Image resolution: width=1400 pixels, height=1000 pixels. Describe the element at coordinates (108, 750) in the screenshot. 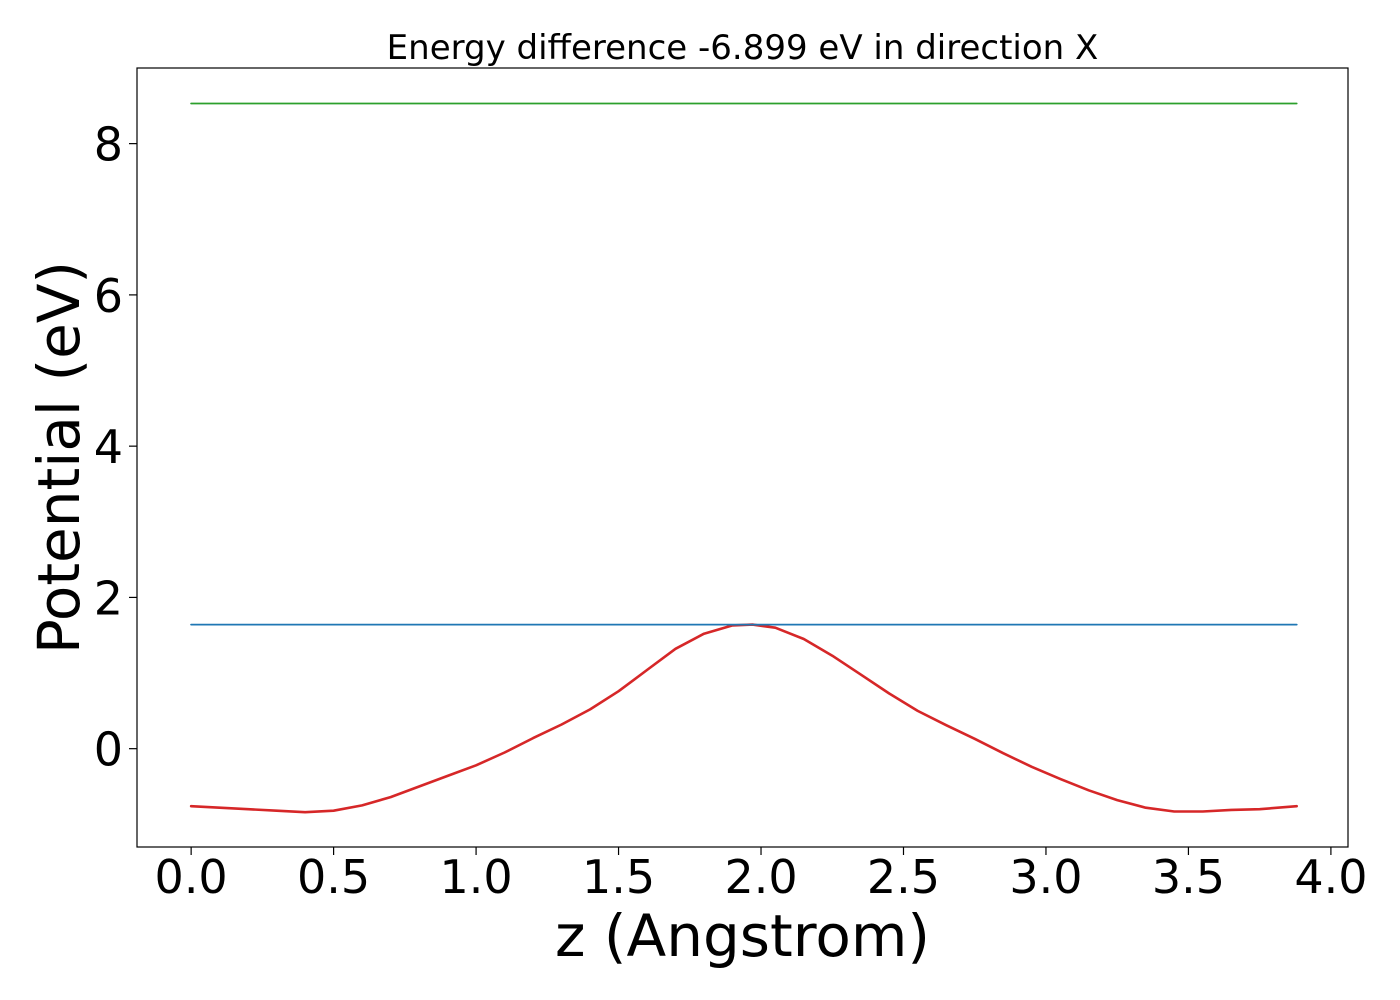

I see `y-tick-label: 0` at that location.